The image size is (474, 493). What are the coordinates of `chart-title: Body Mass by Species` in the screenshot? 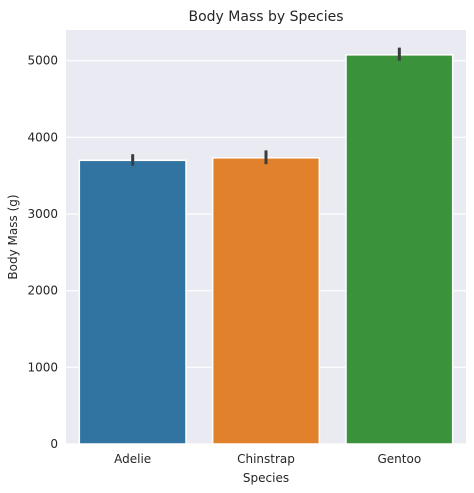 It's located at (266, 17).